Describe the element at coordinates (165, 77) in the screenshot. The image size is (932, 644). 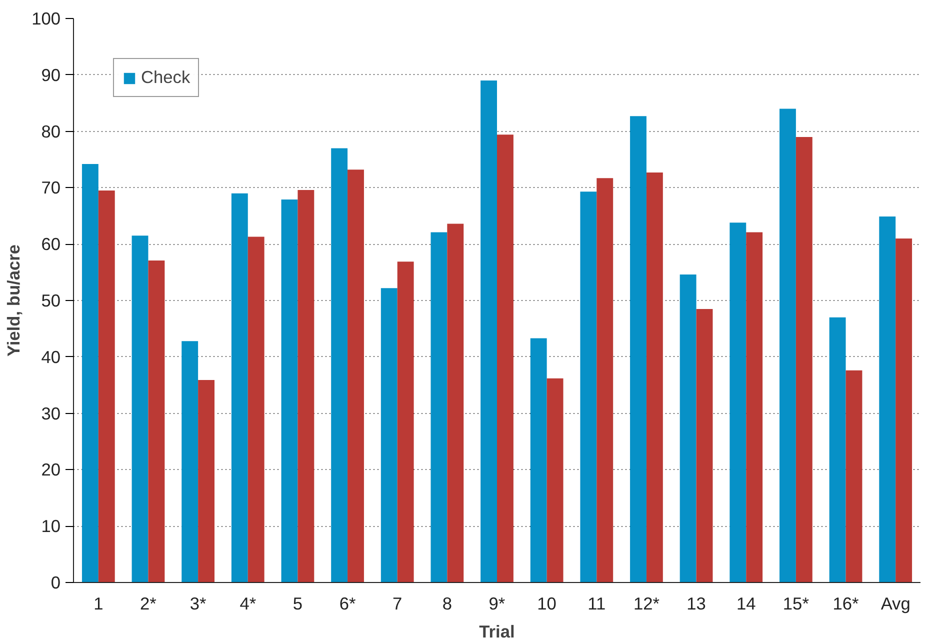
I see `legend-label: Check` at that location.